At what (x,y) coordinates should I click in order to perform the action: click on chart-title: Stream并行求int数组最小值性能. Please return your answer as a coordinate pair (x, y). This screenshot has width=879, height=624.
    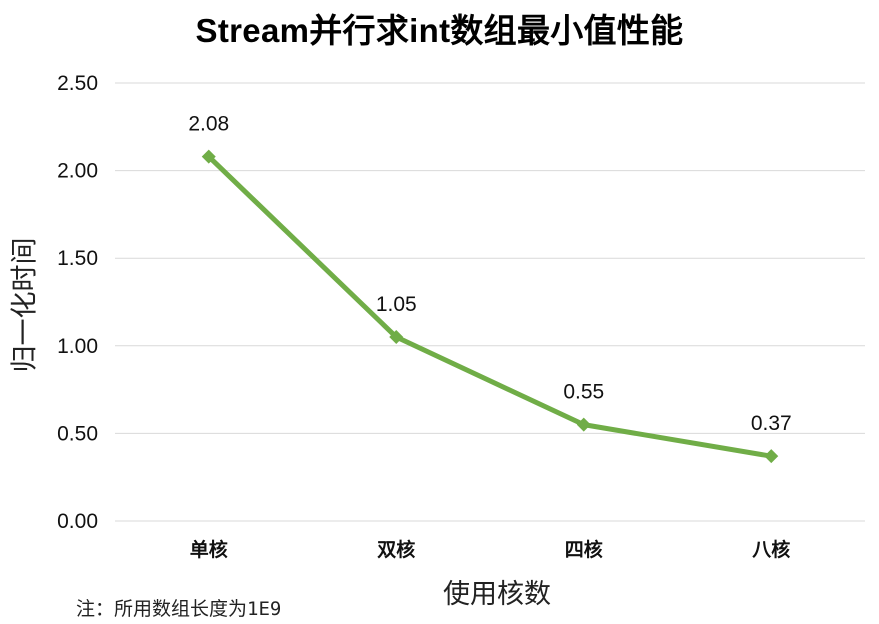
    Looking at the image, I should click on (439, 30).